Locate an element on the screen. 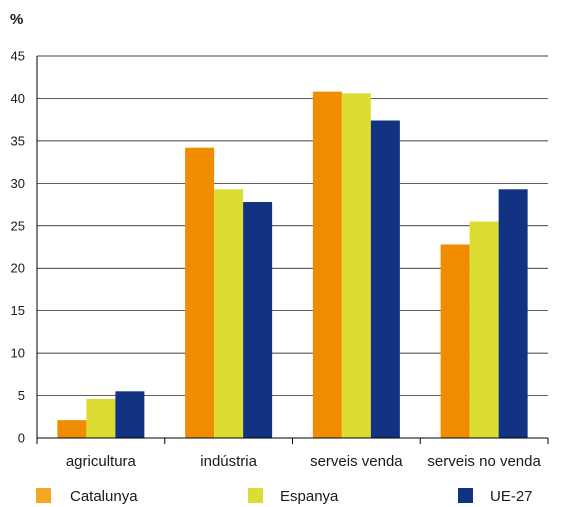 The width and height of the screenshot is (574, 507). x-category-label-agricultura: agricultura is located at coordinates (101, 461).